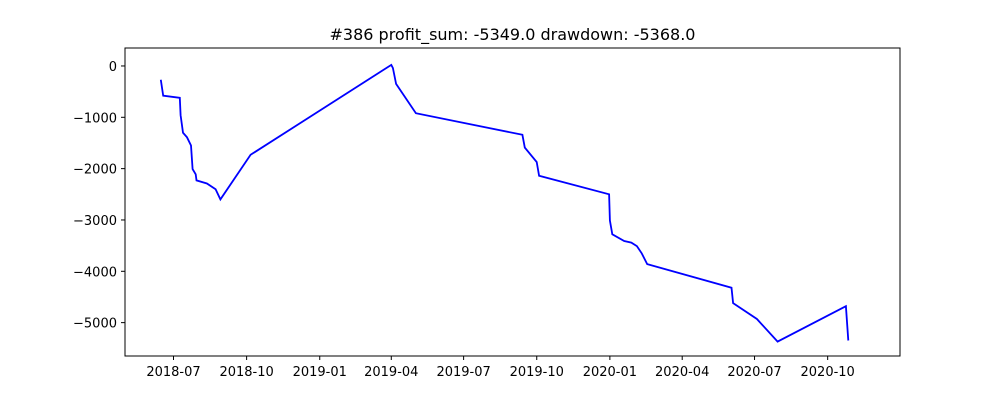 Image resolution: width=1000 pixels, height=400 pixels. Describe the element at coordinates (113, 67) in the screenshot. I see `y-tick-label: 0` at that location.